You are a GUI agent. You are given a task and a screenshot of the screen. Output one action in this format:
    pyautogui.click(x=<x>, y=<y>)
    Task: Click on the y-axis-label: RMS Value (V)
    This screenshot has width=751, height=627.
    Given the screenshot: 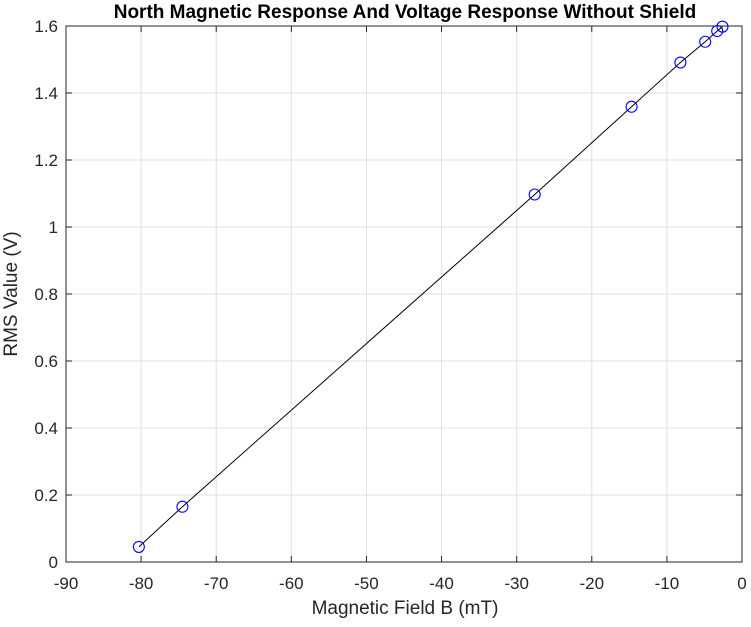 What is the action you would take?
    pyautogui.click(x=11, y=293)
    